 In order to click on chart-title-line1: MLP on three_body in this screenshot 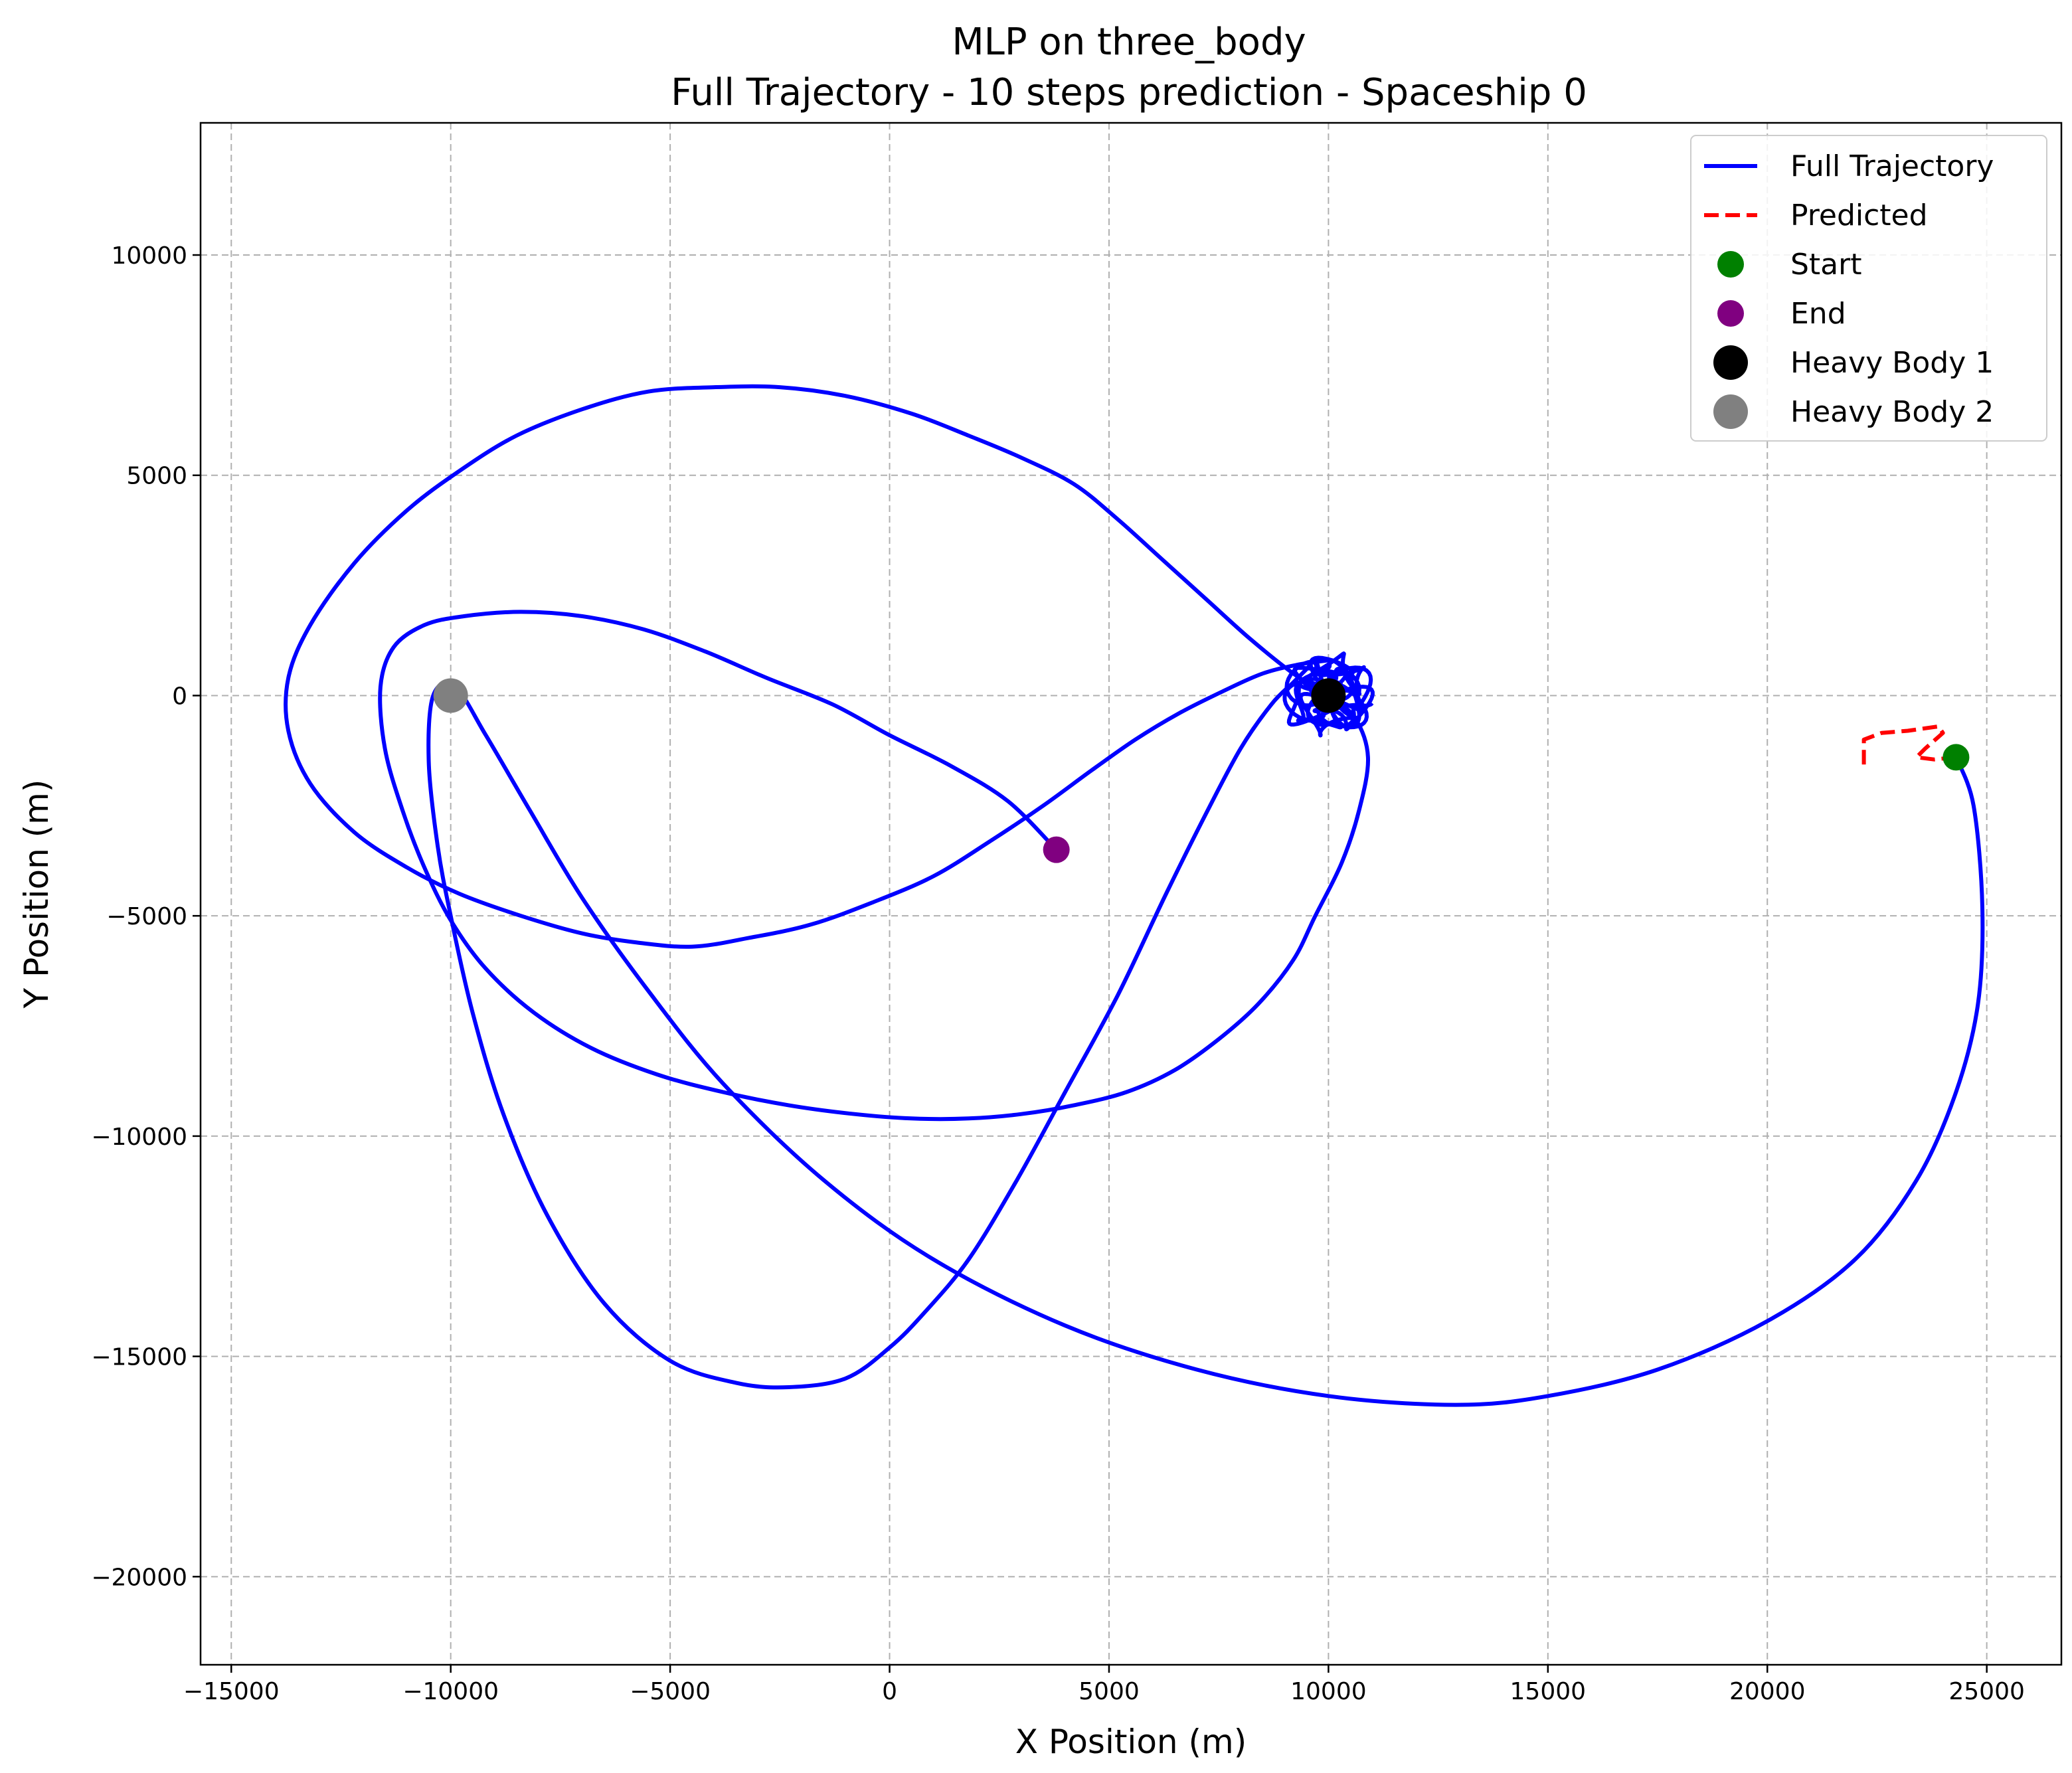, I will do `click(1129, 43)`.